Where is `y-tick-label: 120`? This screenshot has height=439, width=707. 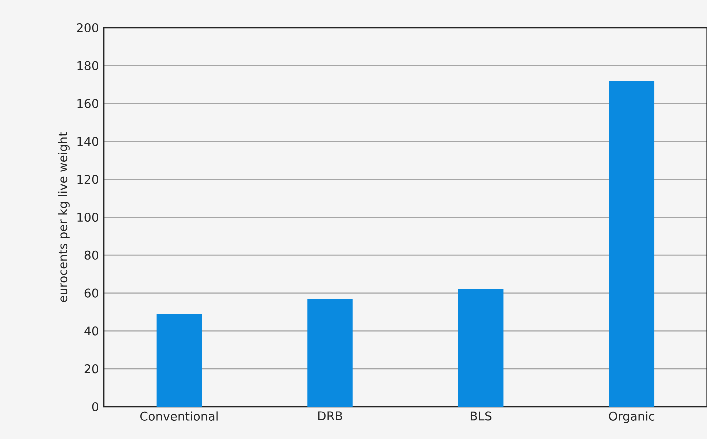
y-tick-label: 120 is located at coordinates (88, 179).